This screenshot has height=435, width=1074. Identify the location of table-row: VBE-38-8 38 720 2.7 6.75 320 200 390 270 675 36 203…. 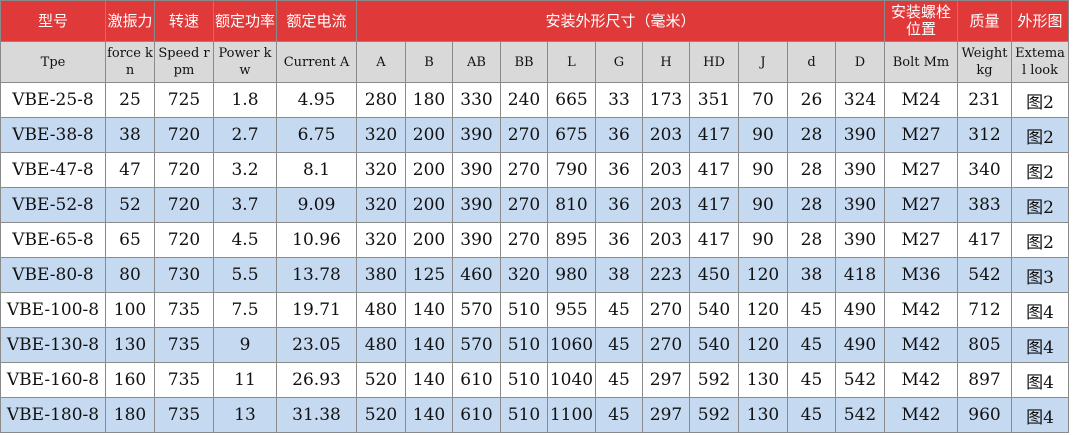
(534, 135).